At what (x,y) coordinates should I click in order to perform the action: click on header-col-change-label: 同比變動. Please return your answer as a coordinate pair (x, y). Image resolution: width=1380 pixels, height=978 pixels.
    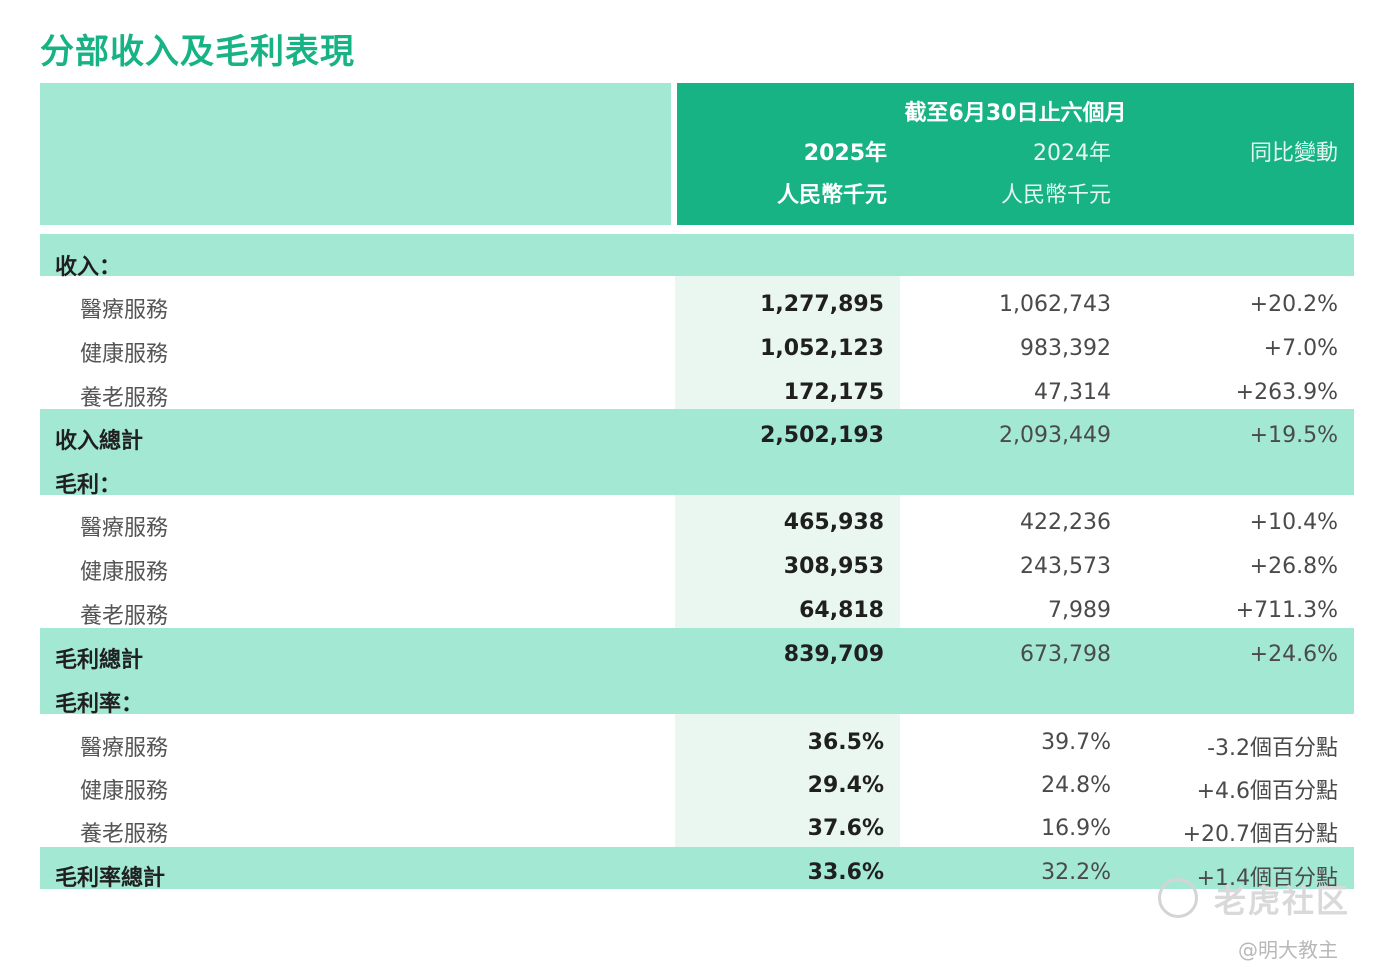
    Looking at the image, I should click on (1293, 153).